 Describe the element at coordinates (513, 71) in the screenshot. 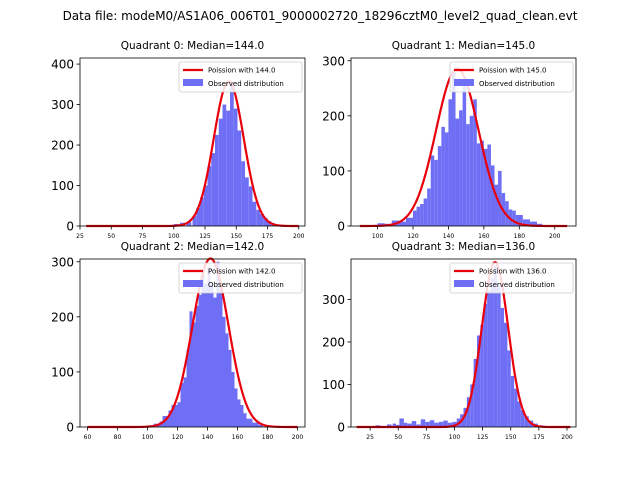

I see `legend-poisson-label: Poission with 145.0` at that location.